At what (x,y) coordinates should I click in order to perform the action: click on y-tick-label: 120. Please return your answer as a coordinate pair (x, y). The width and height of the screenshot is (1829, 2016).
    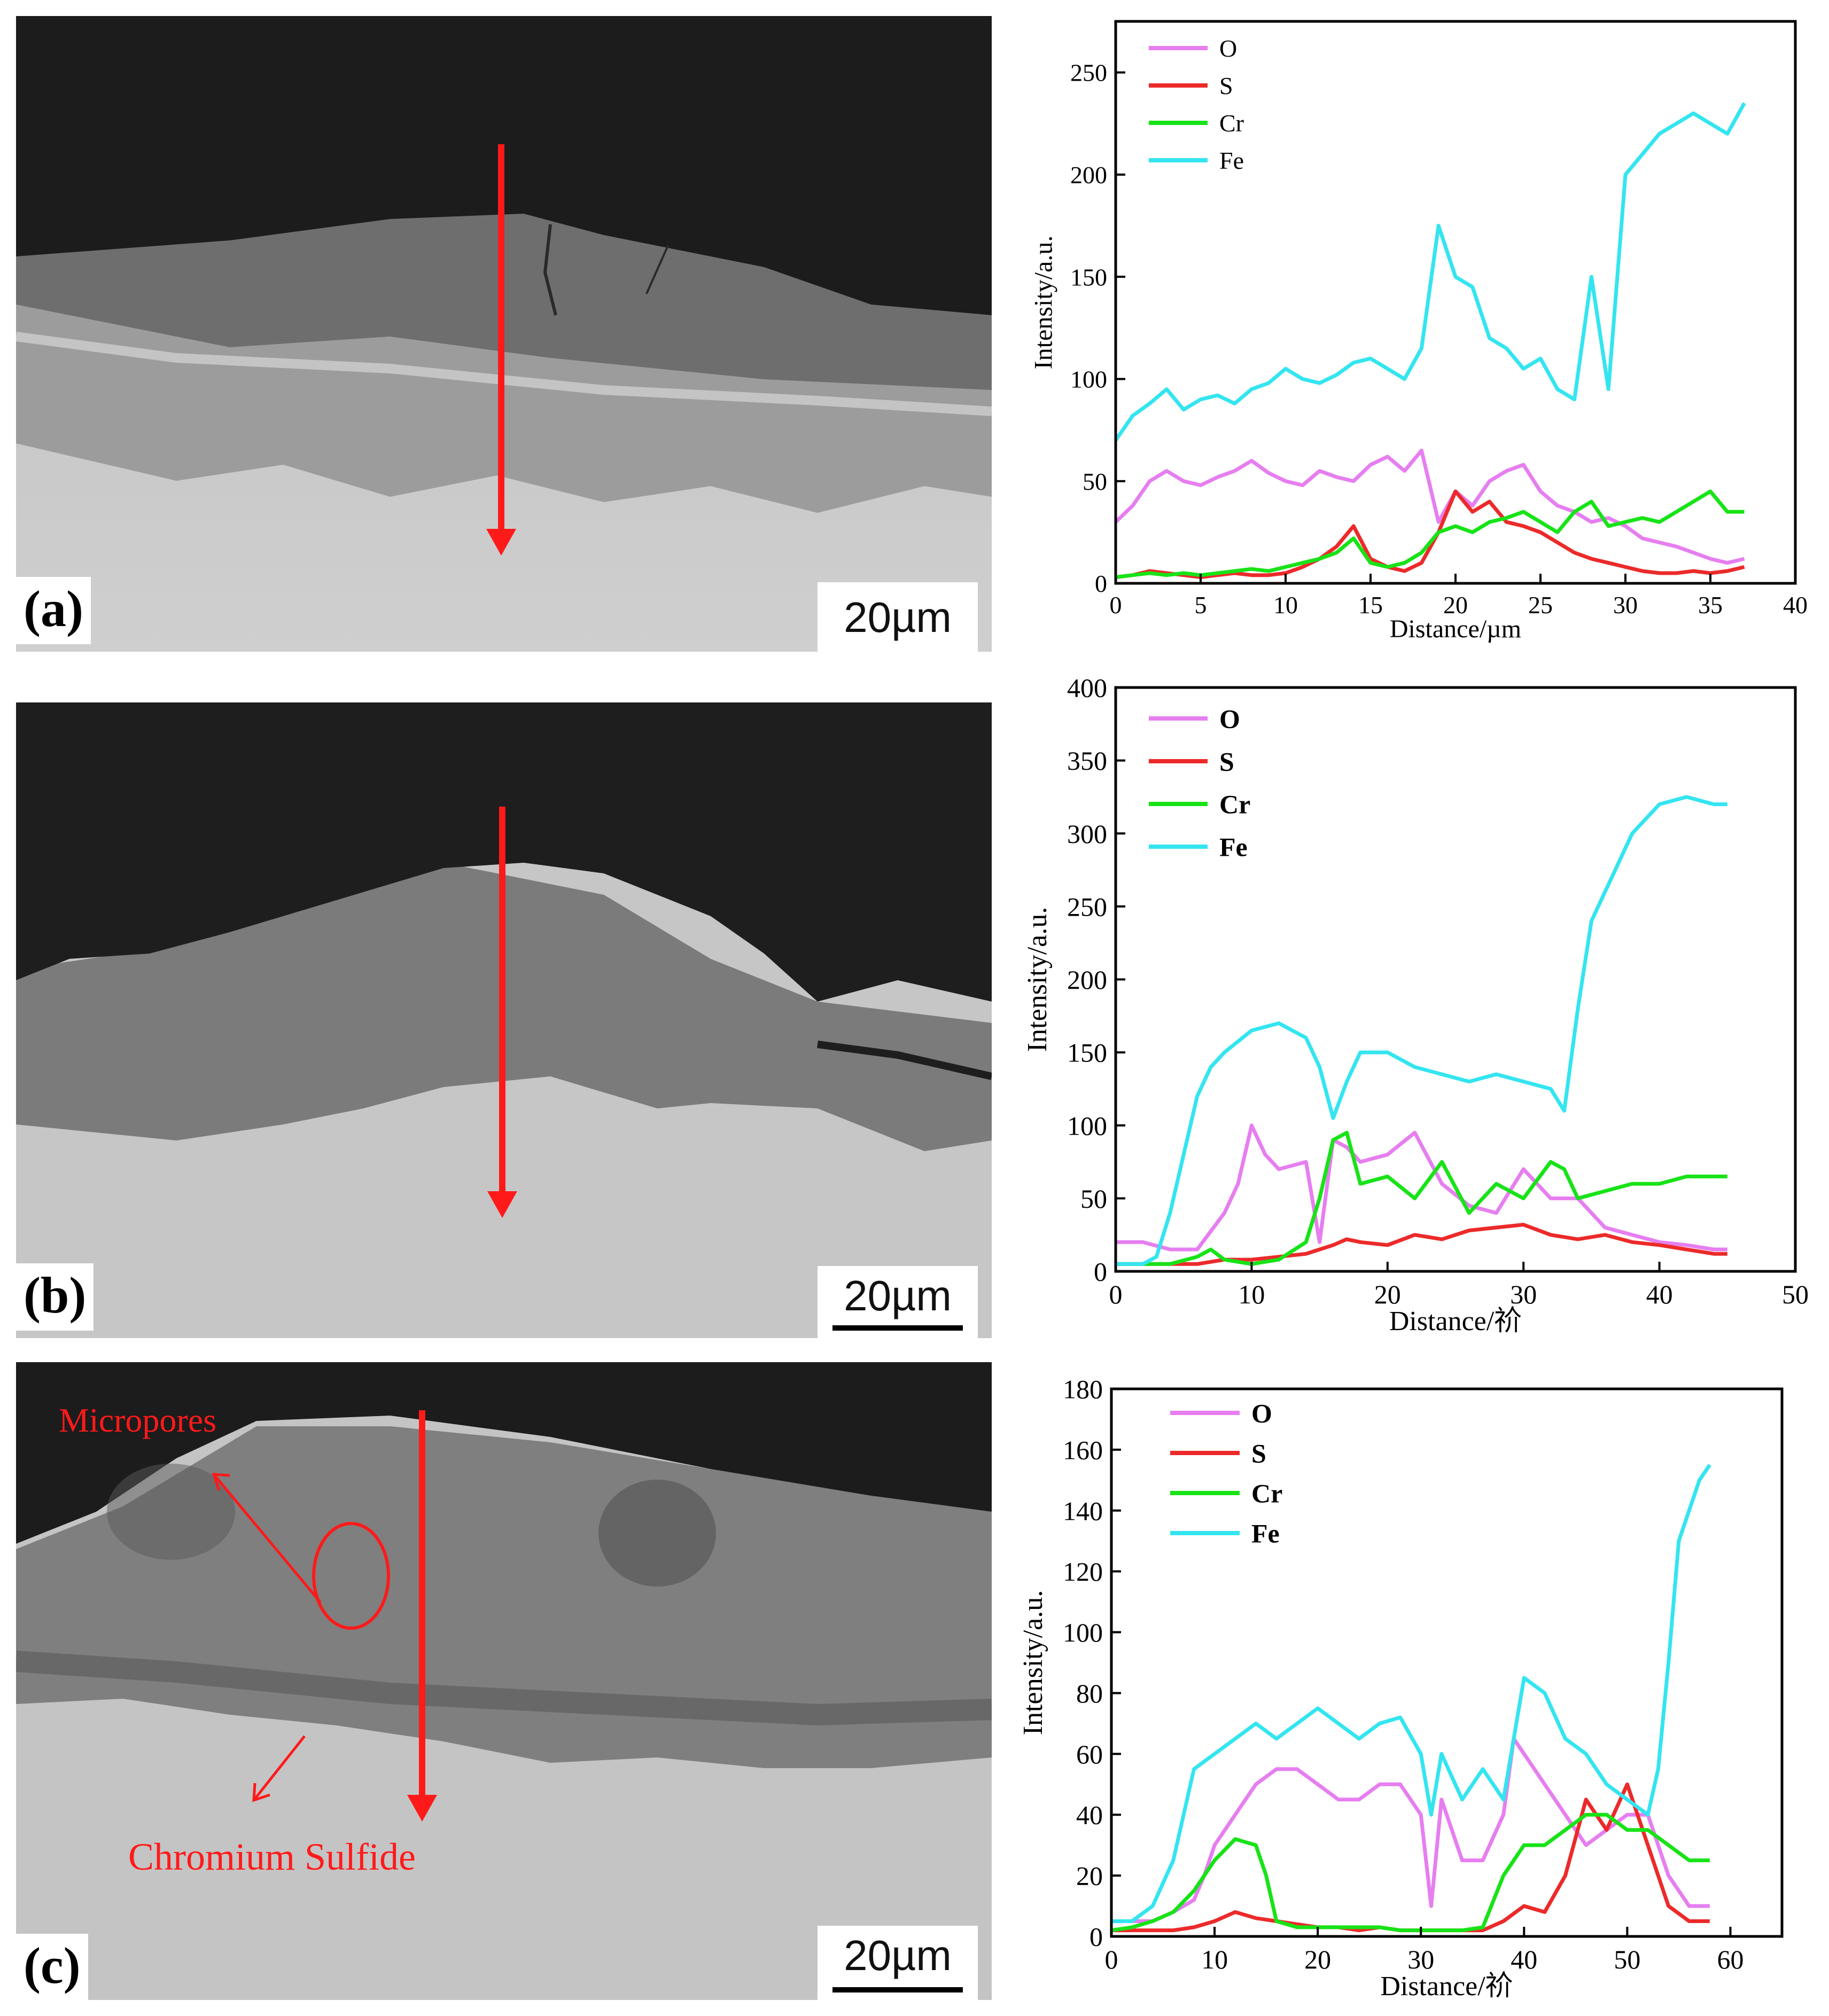
    Looking at the image, I should click on (1083, 1572).